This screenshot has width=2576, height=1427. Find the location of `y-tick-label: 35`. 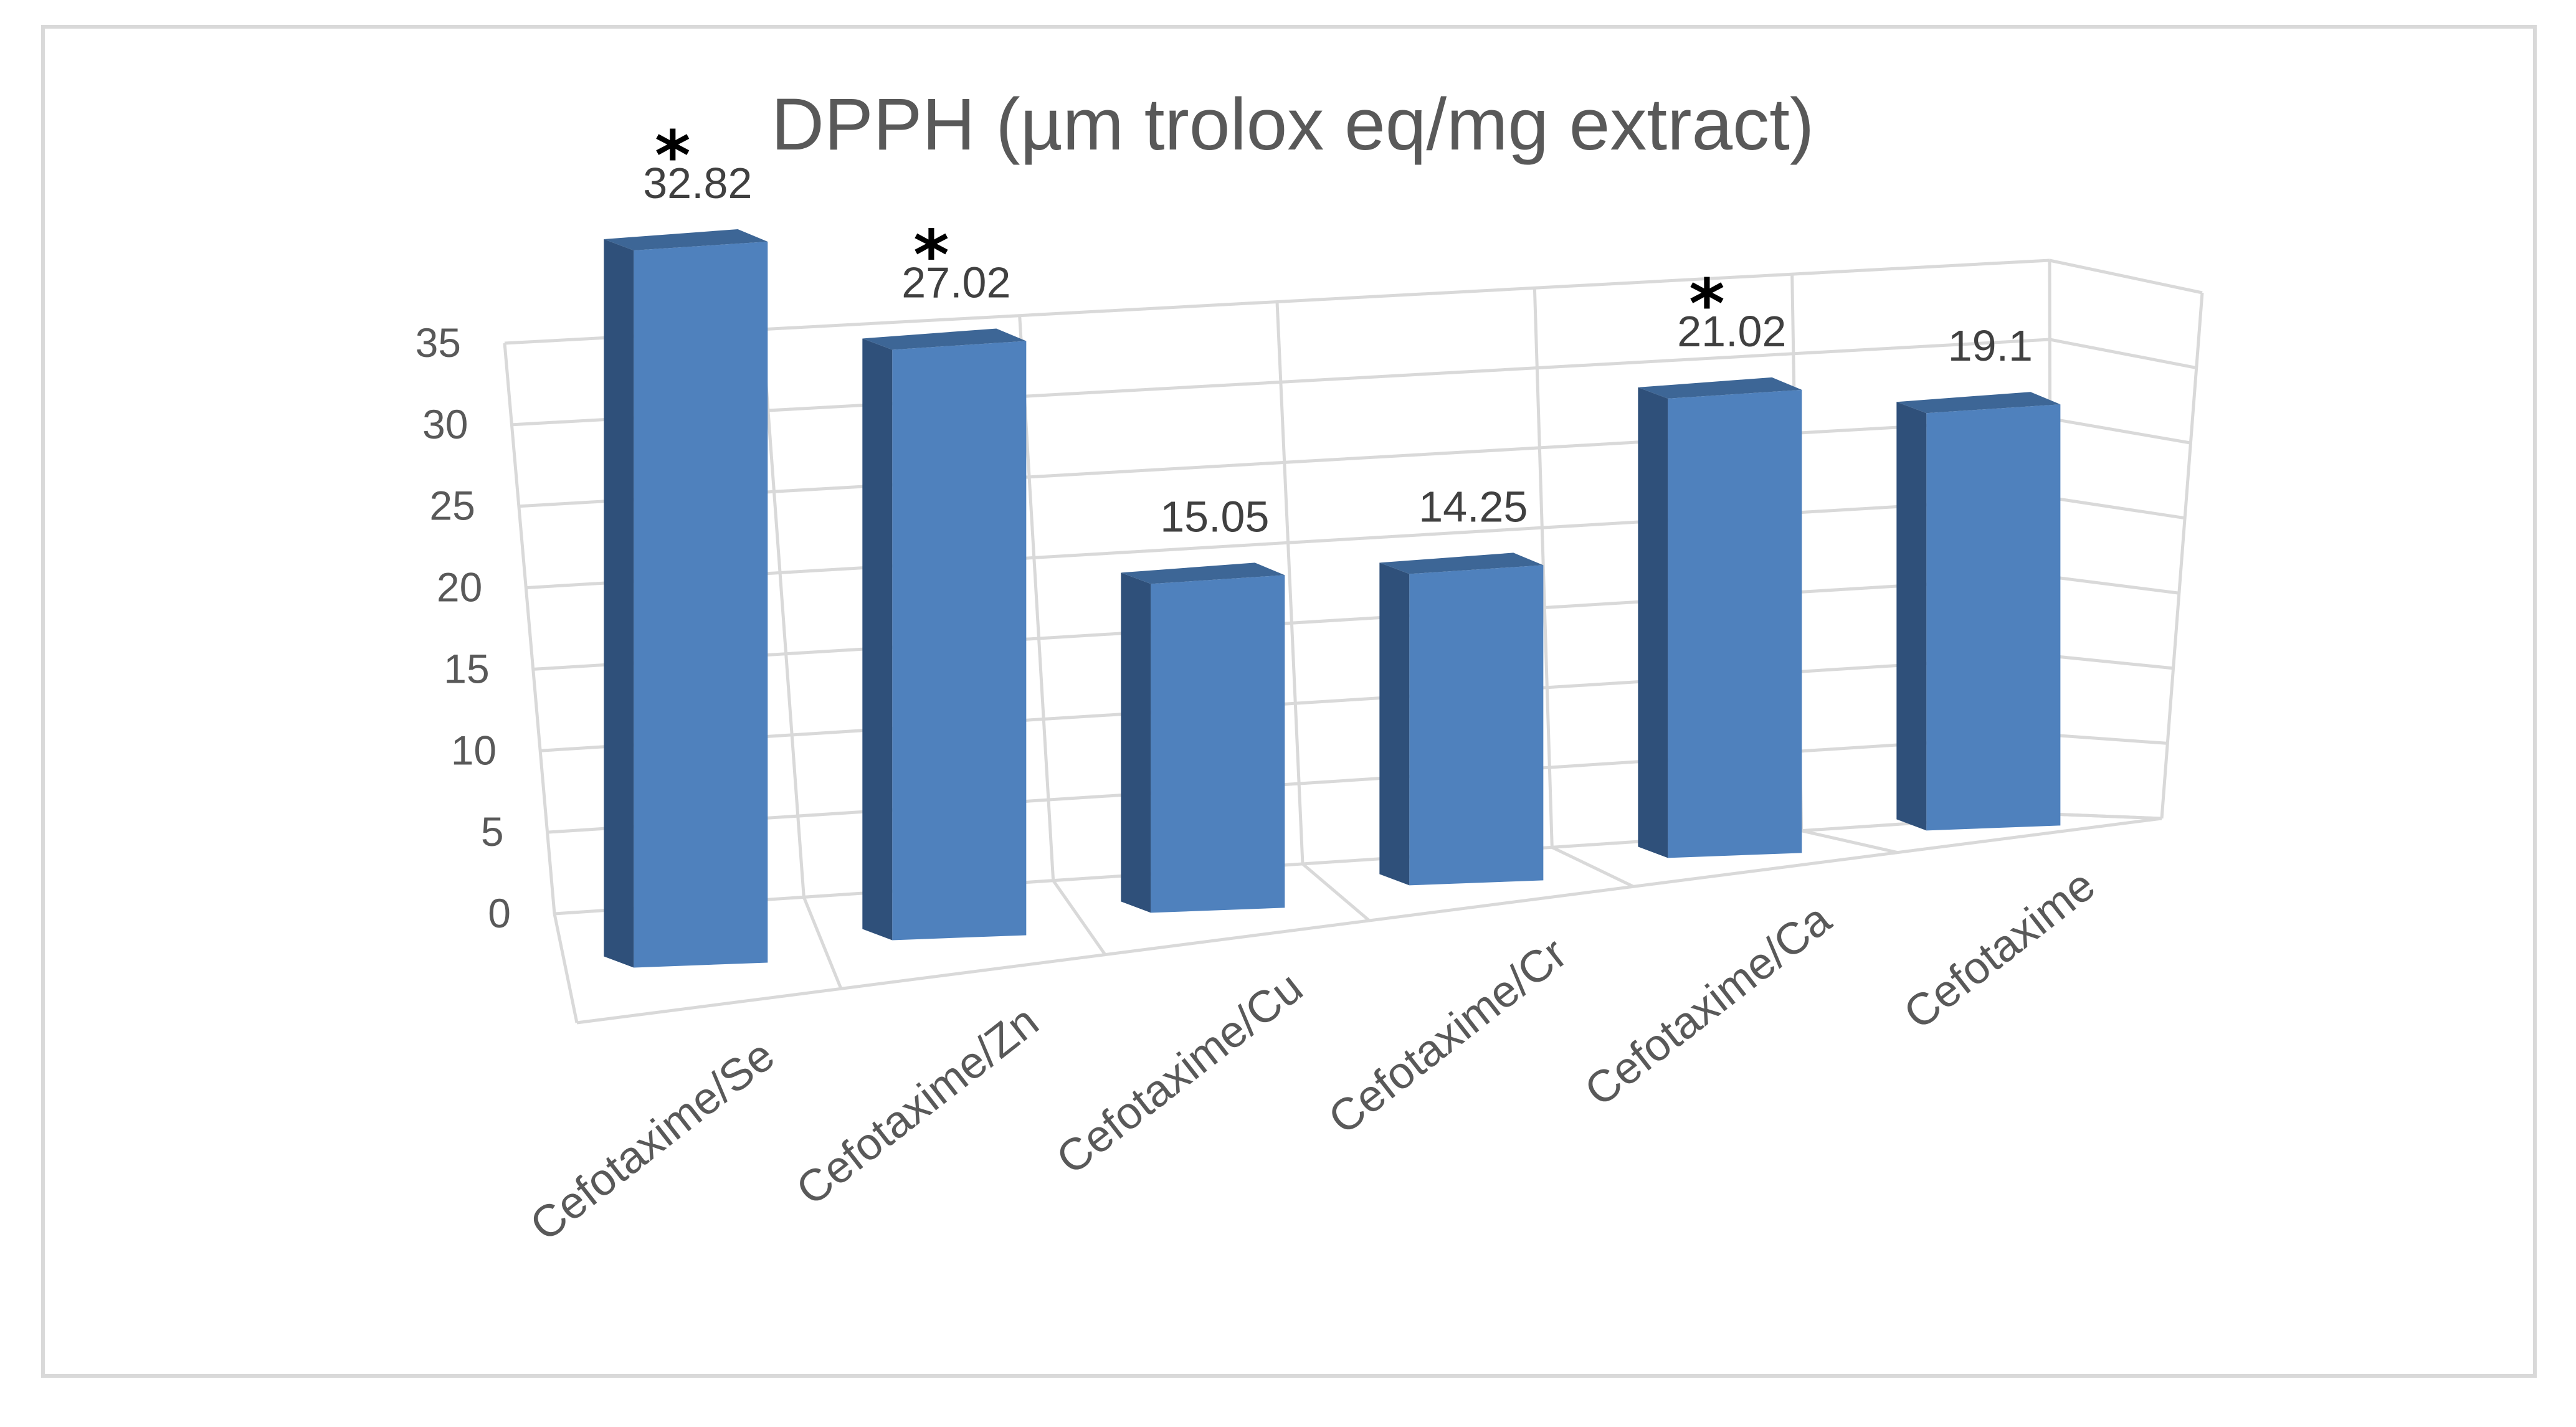

y-tick-label: 35 is located at coordinates (438, 343).